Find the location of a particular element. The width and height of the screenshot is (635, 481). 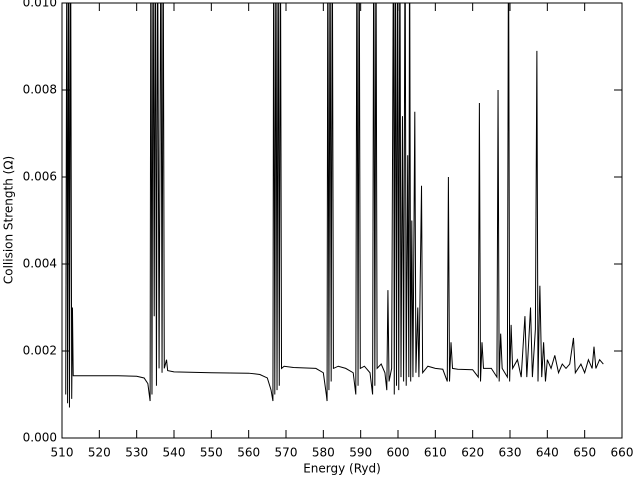

y-tick-label: 0.008 is located at coordinates (40, 90).